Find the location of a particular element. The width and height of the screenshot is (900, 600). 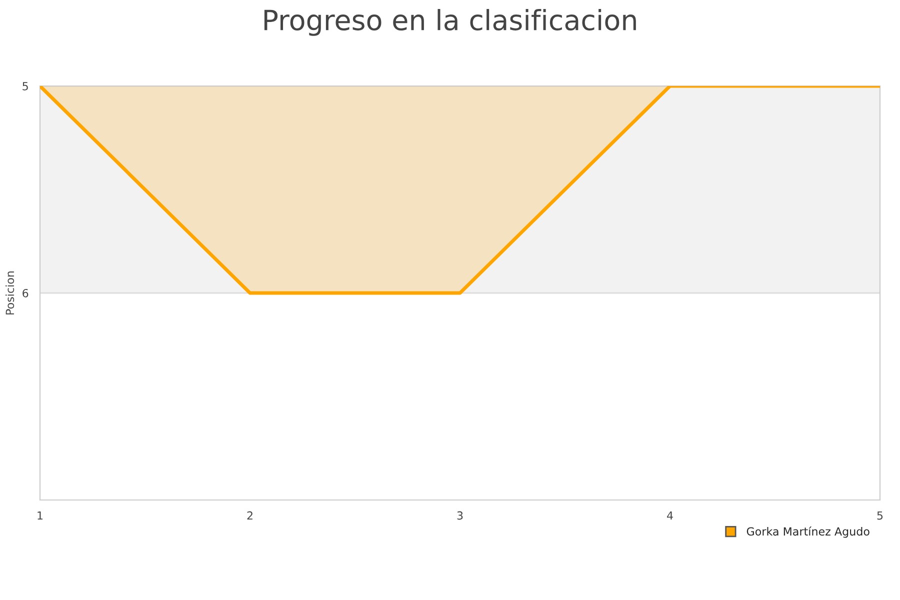

x-tick-label: 3 is located at coordinates (460, 515).